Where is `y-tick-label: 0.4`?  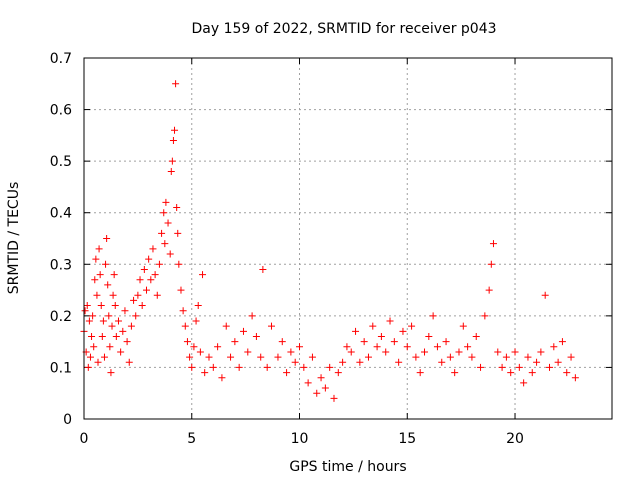
y-tick-label: 0.4 is located at coordinates (61, 214).